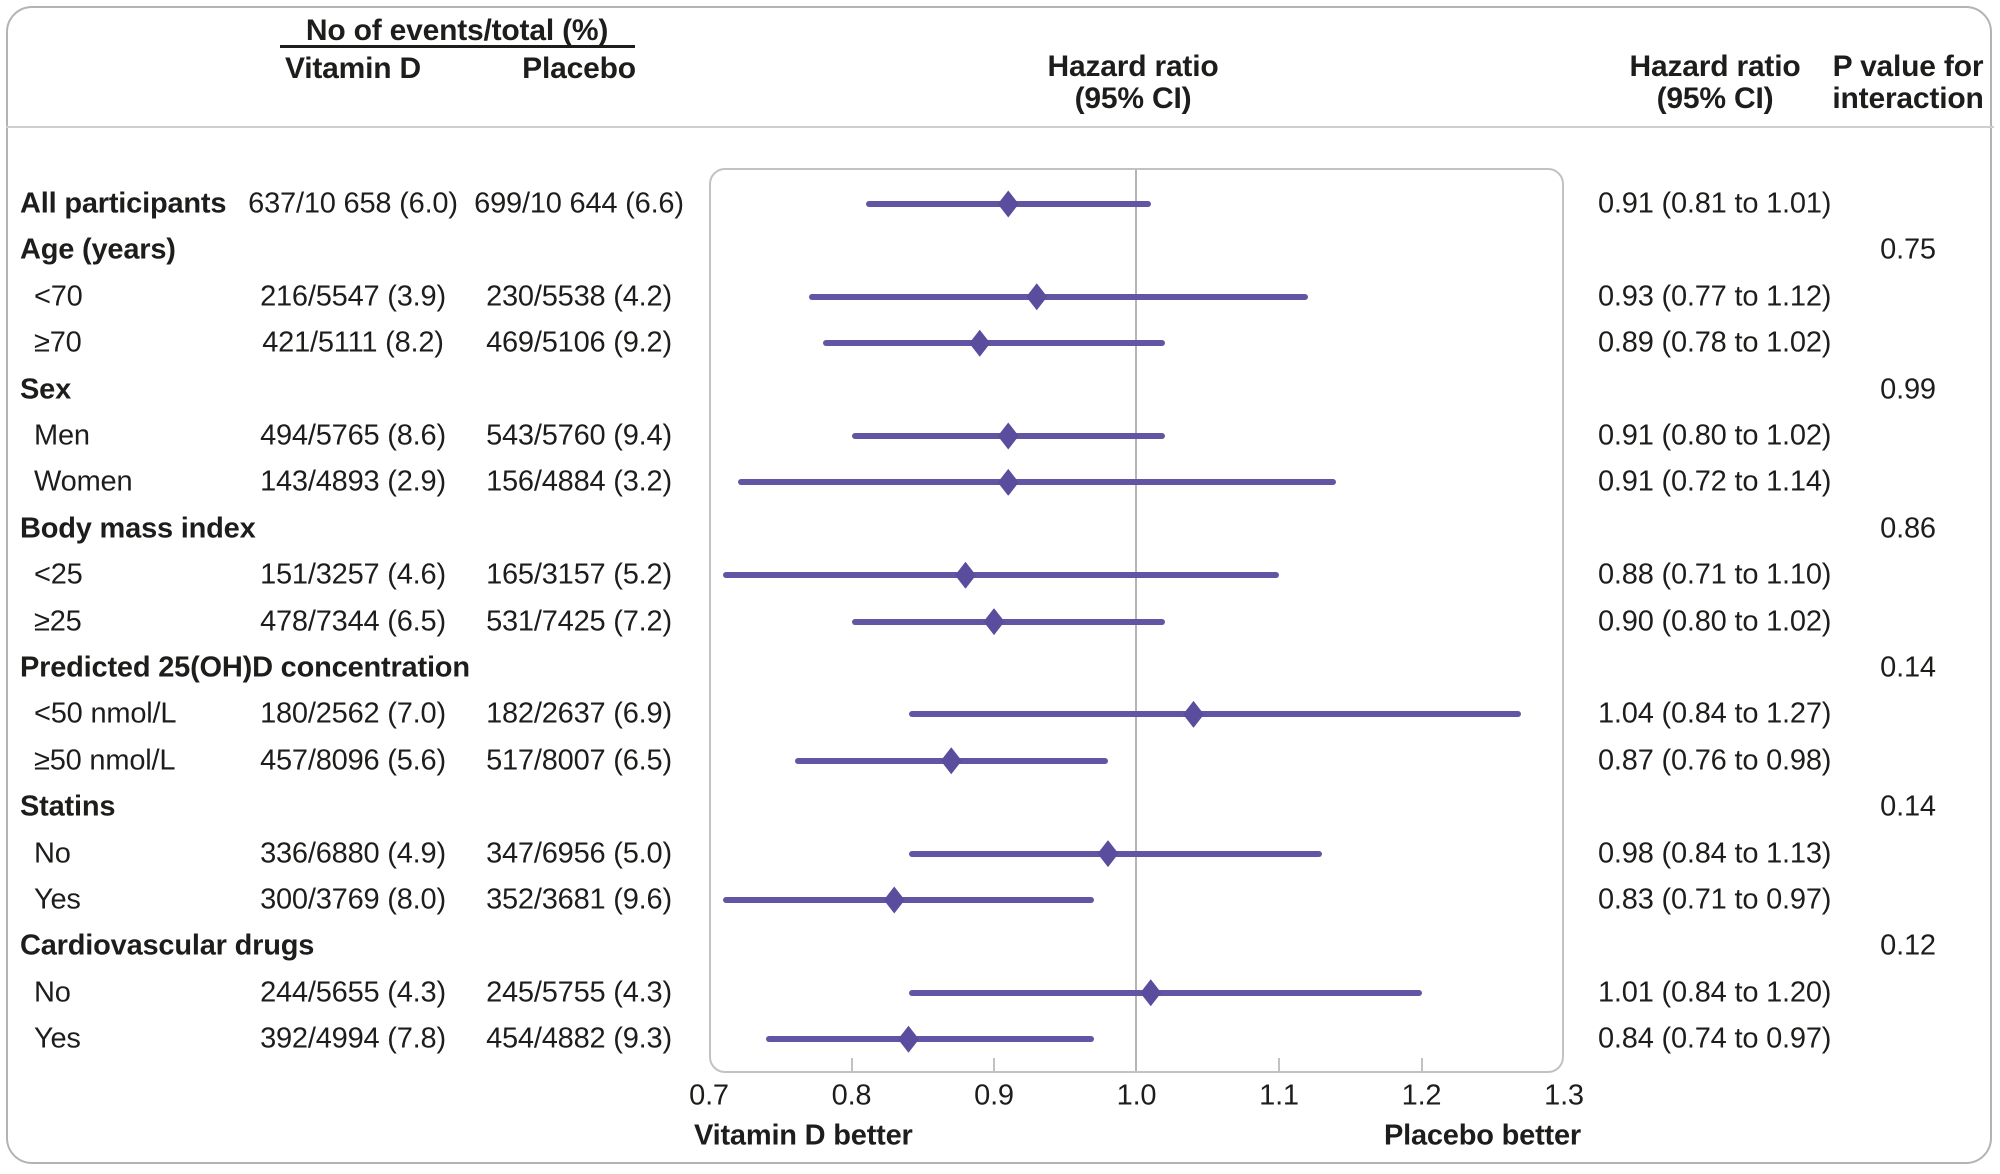 The image size is (2000, 1174). Describe the element at coordinates (579, 992) in the screenshot. I see `placebo-events-cell: 245/5755 (4.3)` at that location.